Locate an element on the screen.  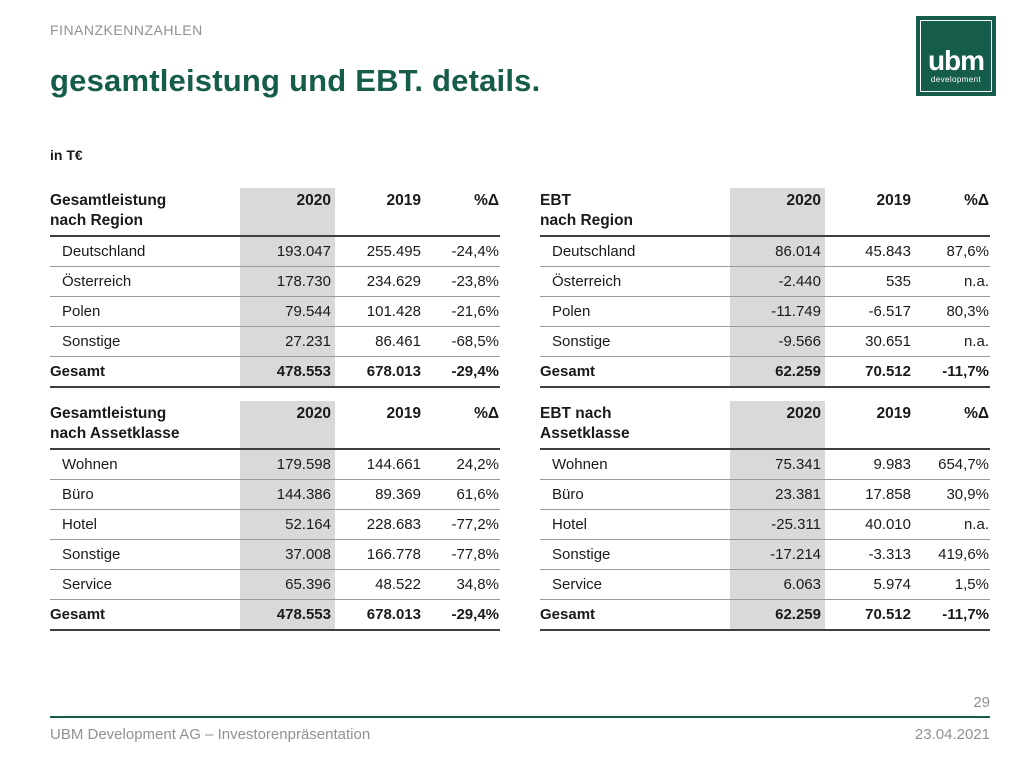
cell-value: 75.341 is located at coordinates (777, 464).